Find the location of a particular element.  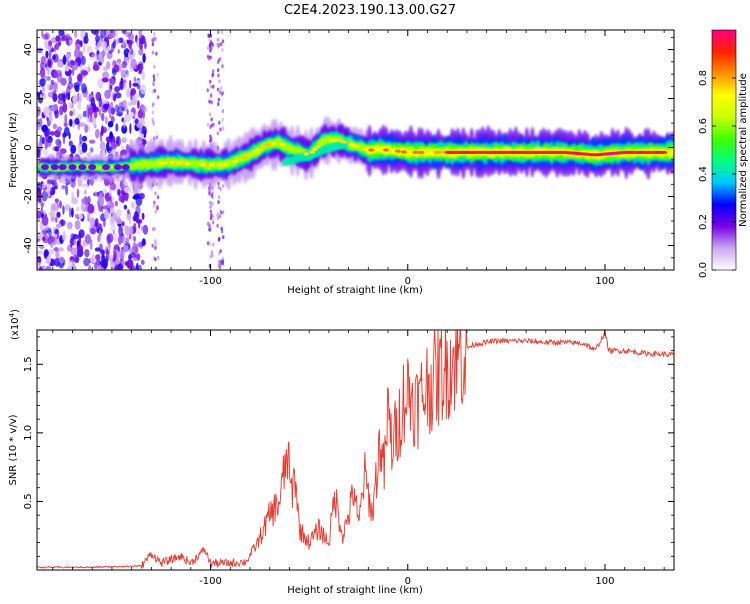

spectrogram-y-tick-label: 0 is located at coordinates (28, 147).